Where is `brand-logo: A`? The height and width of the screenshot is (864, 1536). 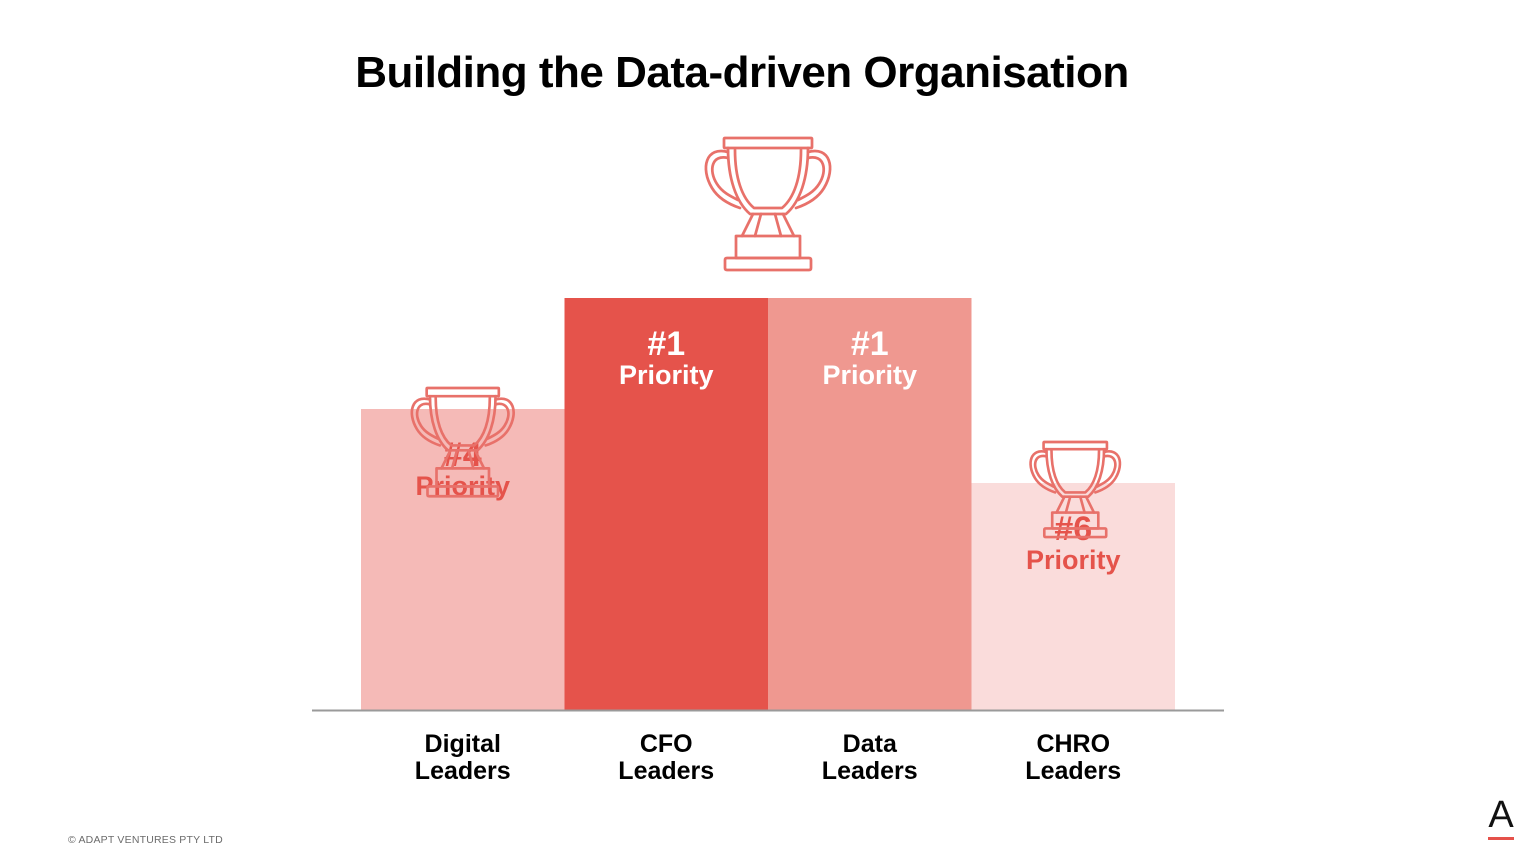
brand-logo: A is located at coordinates (1501, 820).